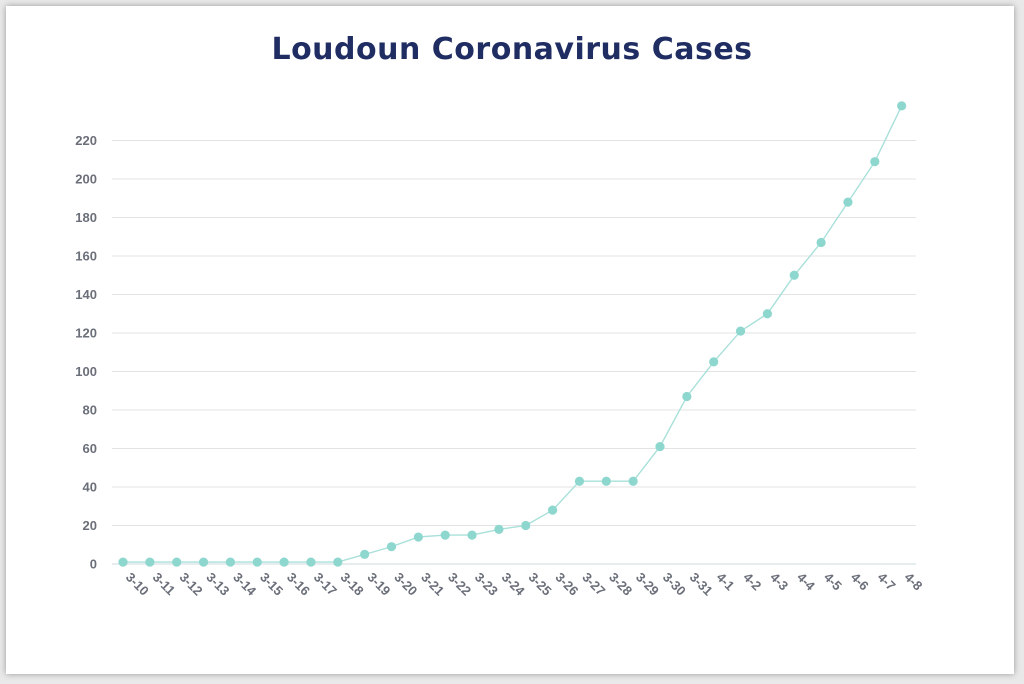 The image size is (1024, 684). I want to click on x-tick-label: 3-22, so click(459, 584).